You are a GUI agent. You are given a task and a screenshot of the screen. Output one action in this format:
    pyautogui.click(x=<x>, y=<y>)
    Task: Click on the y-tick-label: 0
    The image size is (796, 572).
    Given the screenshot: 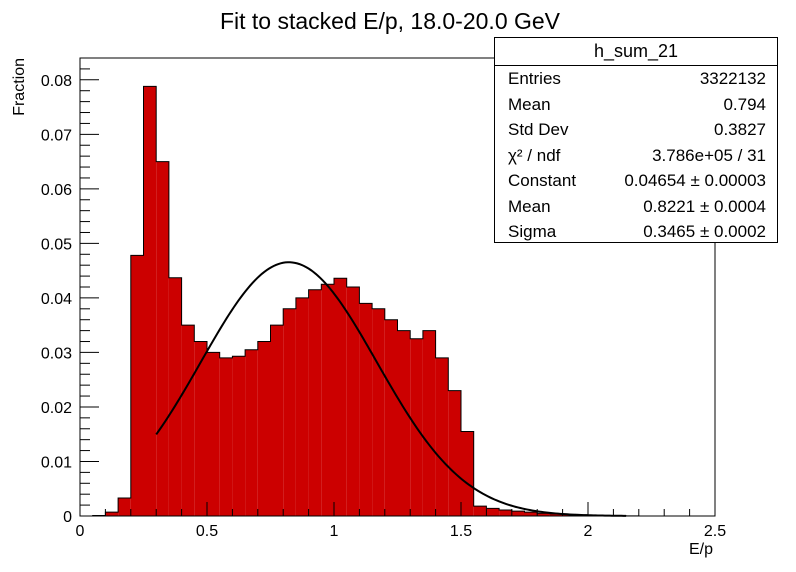 What is the action you would take?
    pyautogui.click(x=67, y=517)
    